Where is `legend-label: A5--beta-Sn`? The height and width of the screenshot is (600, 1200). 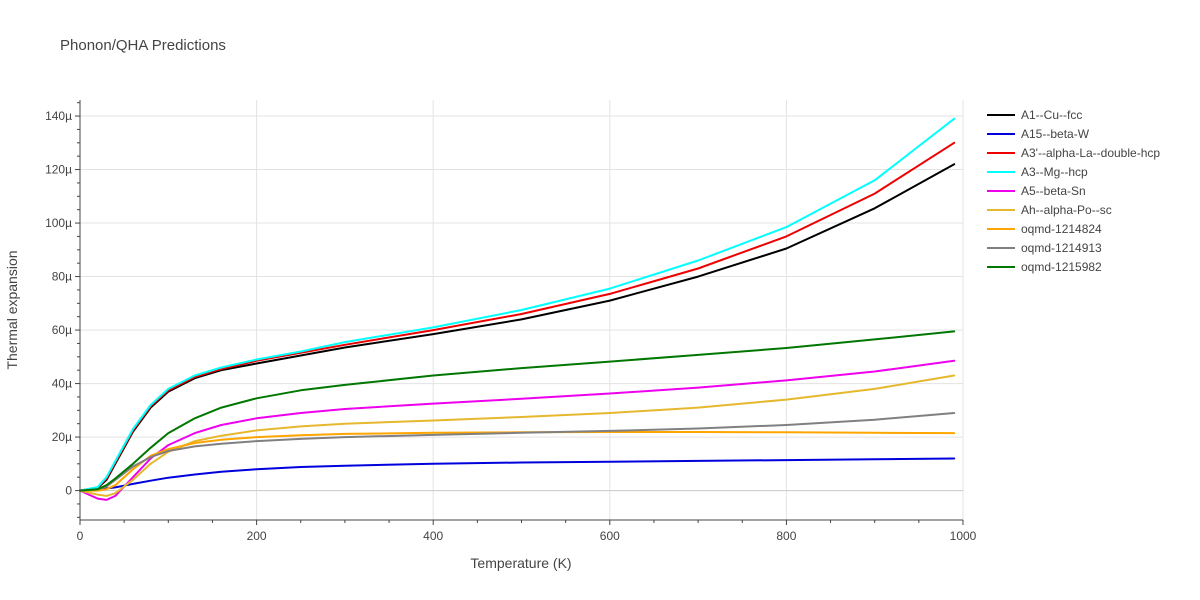 legend-label: A5--beta-Sn is located at coordinates (1053, 191).